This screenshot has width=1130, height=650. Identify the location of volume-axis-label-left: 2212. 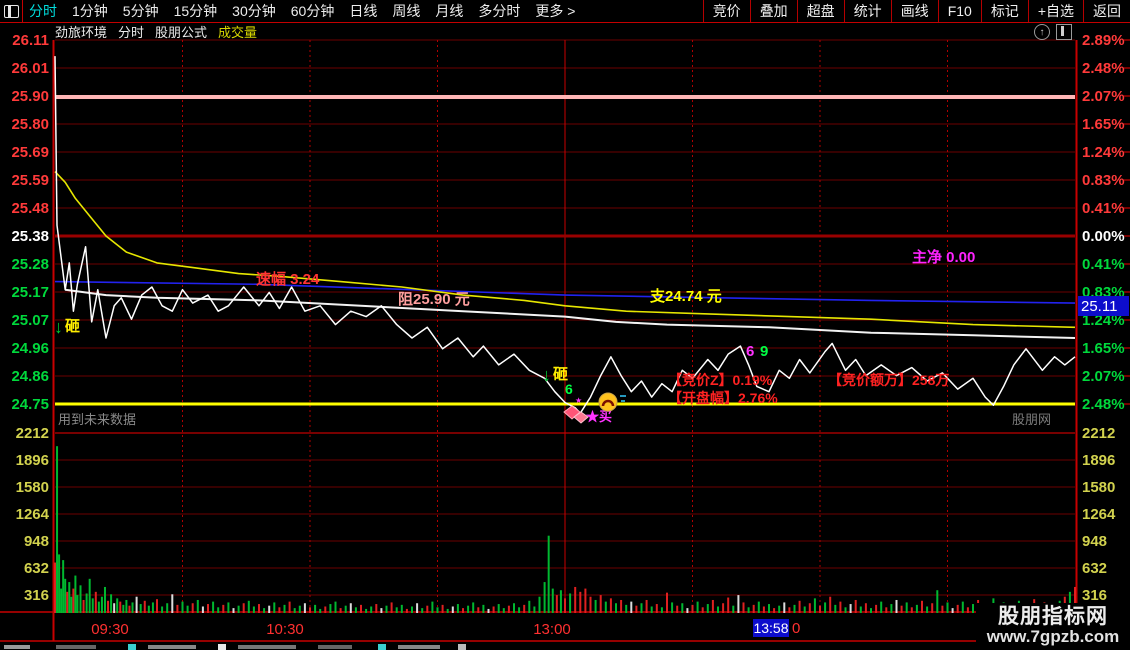
(32, 433).